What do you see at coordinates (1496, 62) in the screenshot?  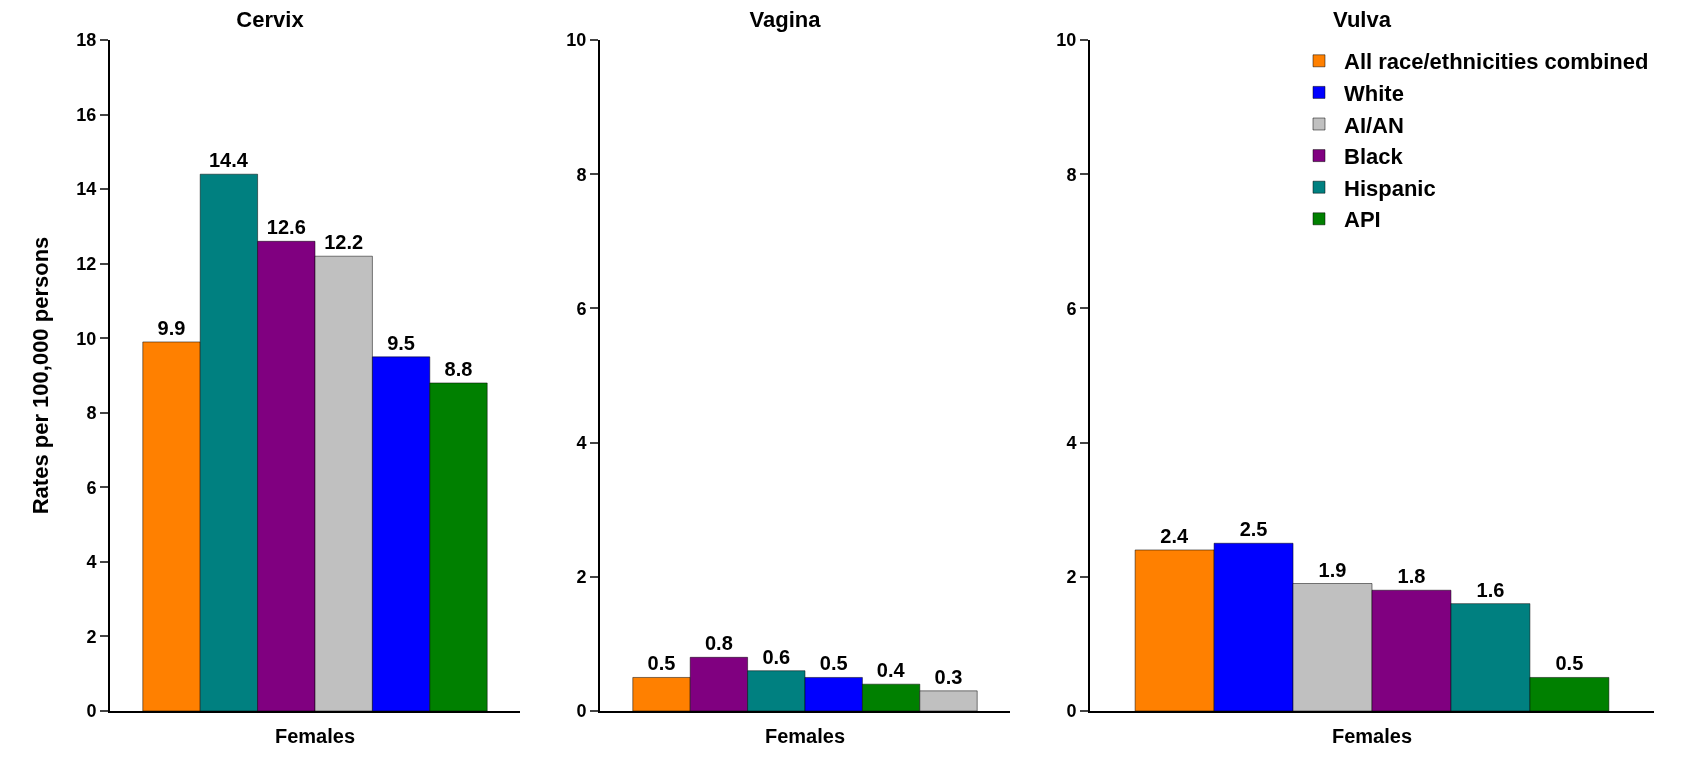 I see `legend-label: All race/ethnicities combined` at bounding box center [1496, 62].